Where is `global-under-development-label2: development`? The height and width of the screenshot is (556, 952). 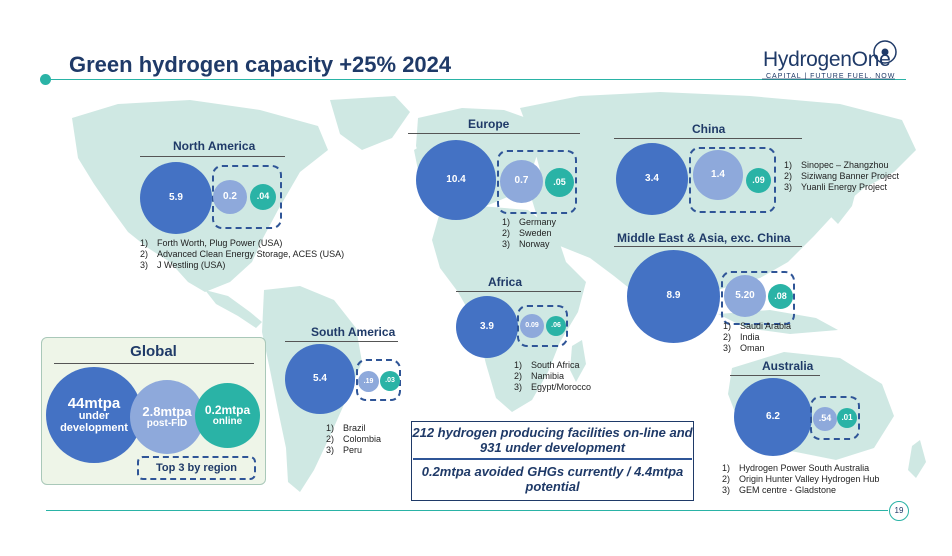
global-under-development-label2: development is located at coordinates (94, 427).